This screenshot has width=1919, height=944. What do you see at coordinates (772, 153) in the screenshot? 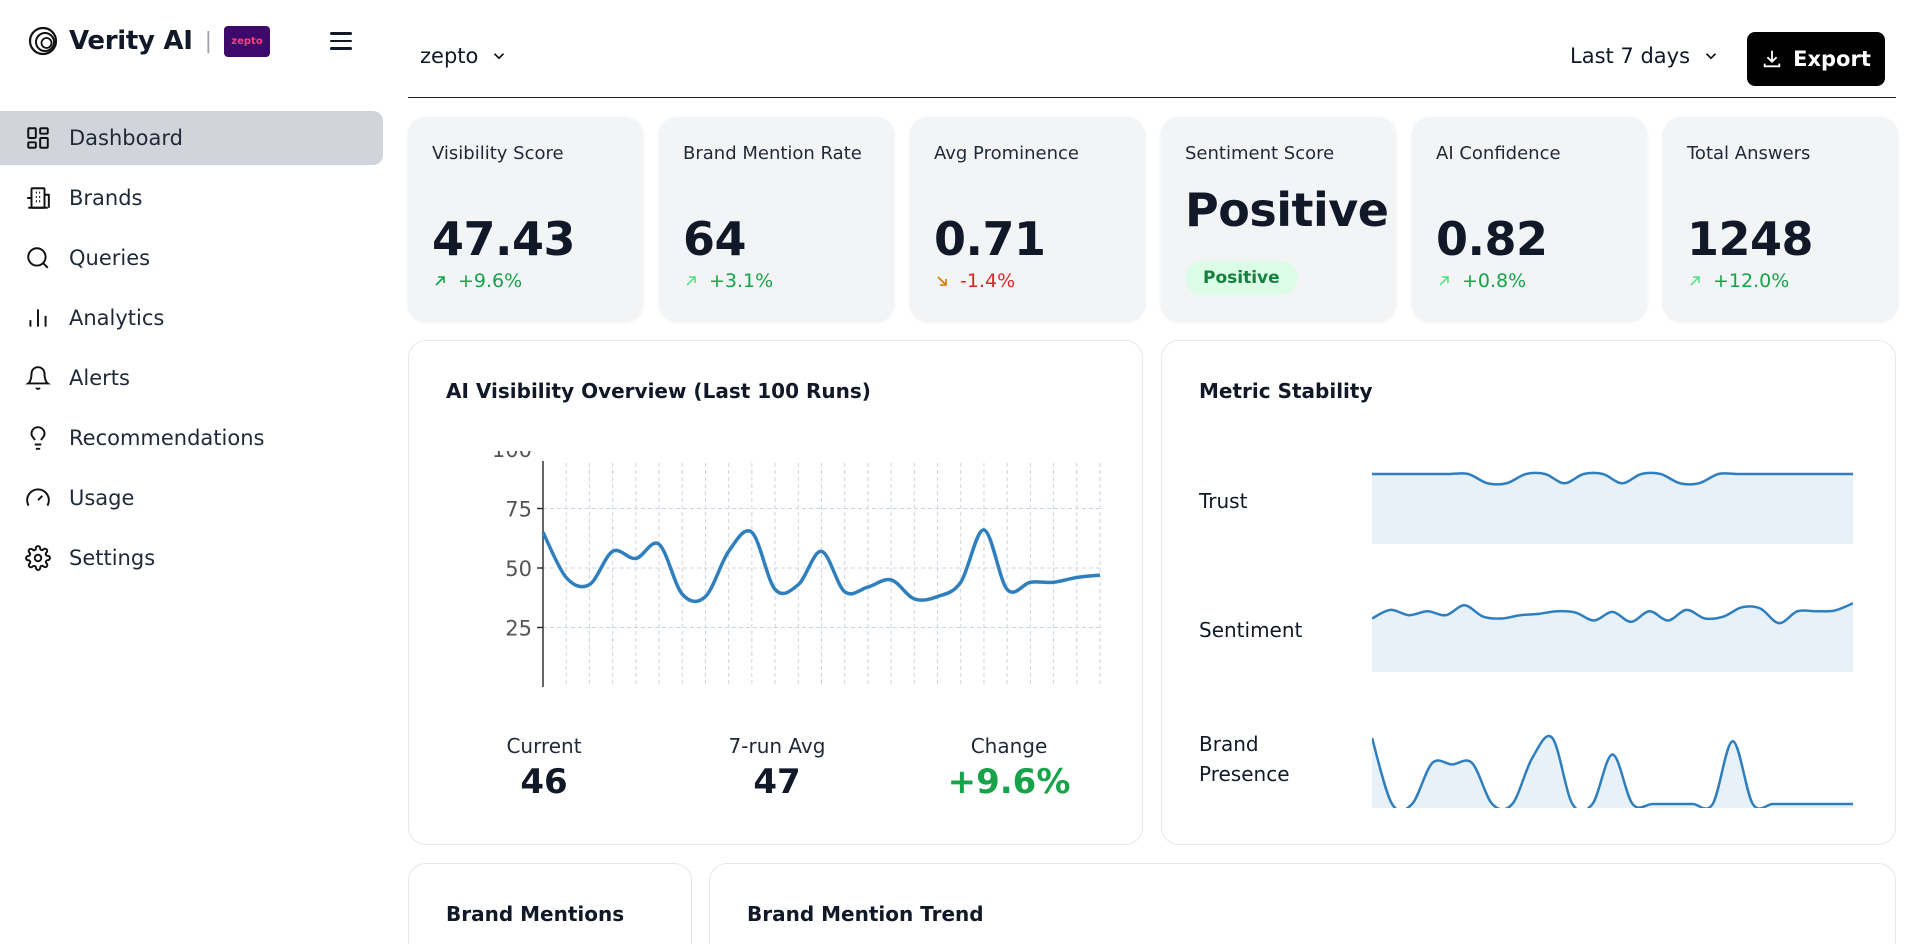
I see `stat-label: Brand Mention Rate` at bounding box center [772, 153].